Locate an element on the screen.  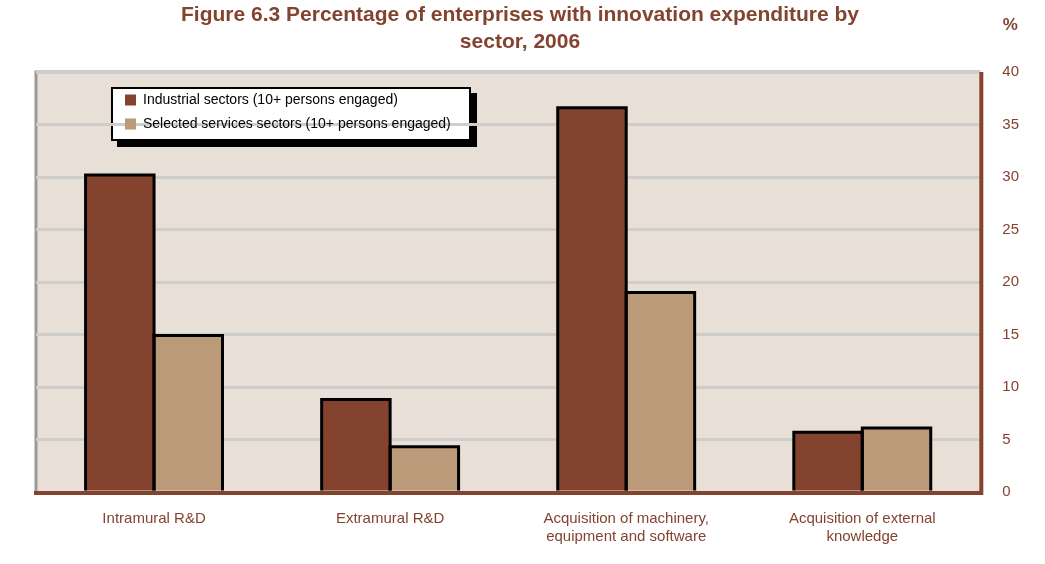
legend-label: Industrial sectors (10+ persons engaged) is located at coordinates (270, 98).